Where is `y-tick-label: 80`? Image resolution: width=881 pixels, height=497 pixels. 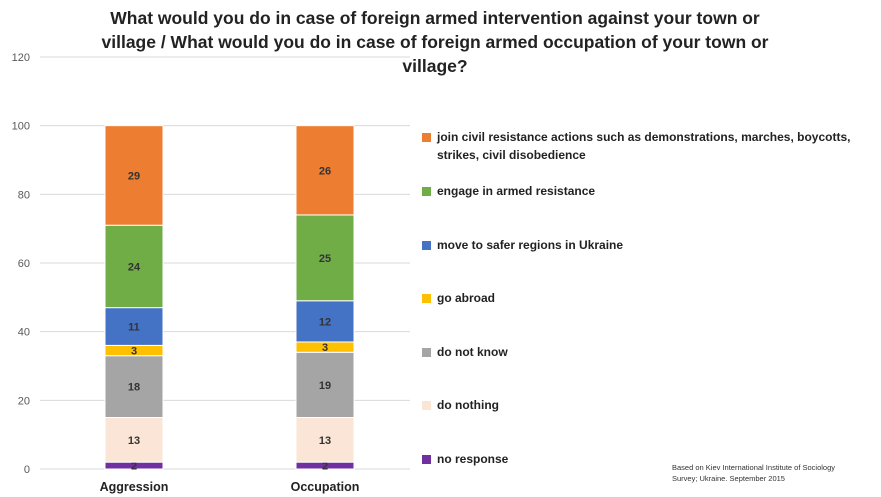 y-tick-label: 80 is located at coordinates (24, 195).